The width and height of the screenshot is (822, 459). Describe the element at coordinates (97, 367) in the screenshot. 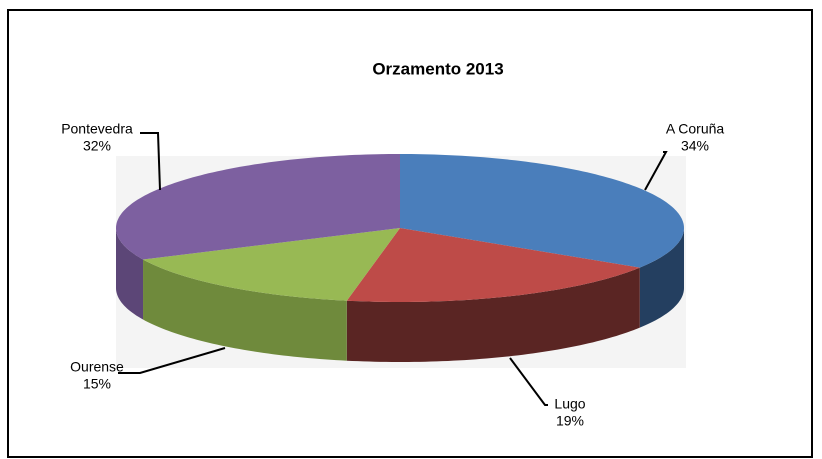

I see `category-label: Ourense` at that location.